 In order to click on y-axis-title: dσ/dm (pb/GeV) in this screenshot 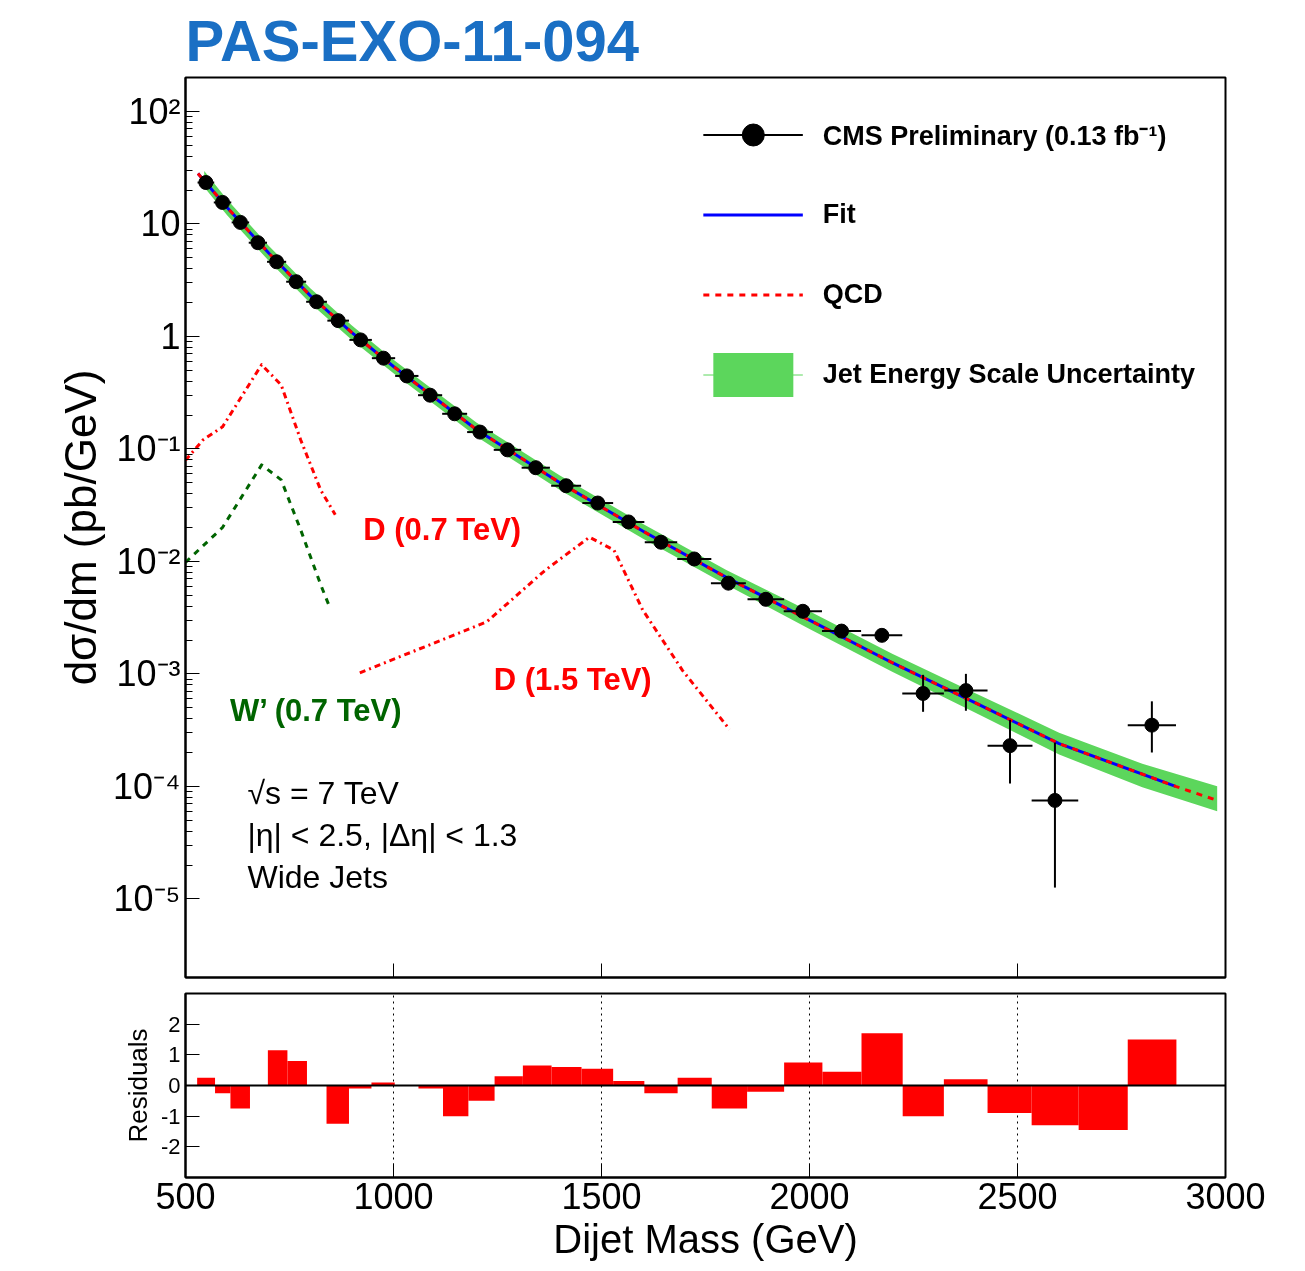, I will do `click(80, 527)`.